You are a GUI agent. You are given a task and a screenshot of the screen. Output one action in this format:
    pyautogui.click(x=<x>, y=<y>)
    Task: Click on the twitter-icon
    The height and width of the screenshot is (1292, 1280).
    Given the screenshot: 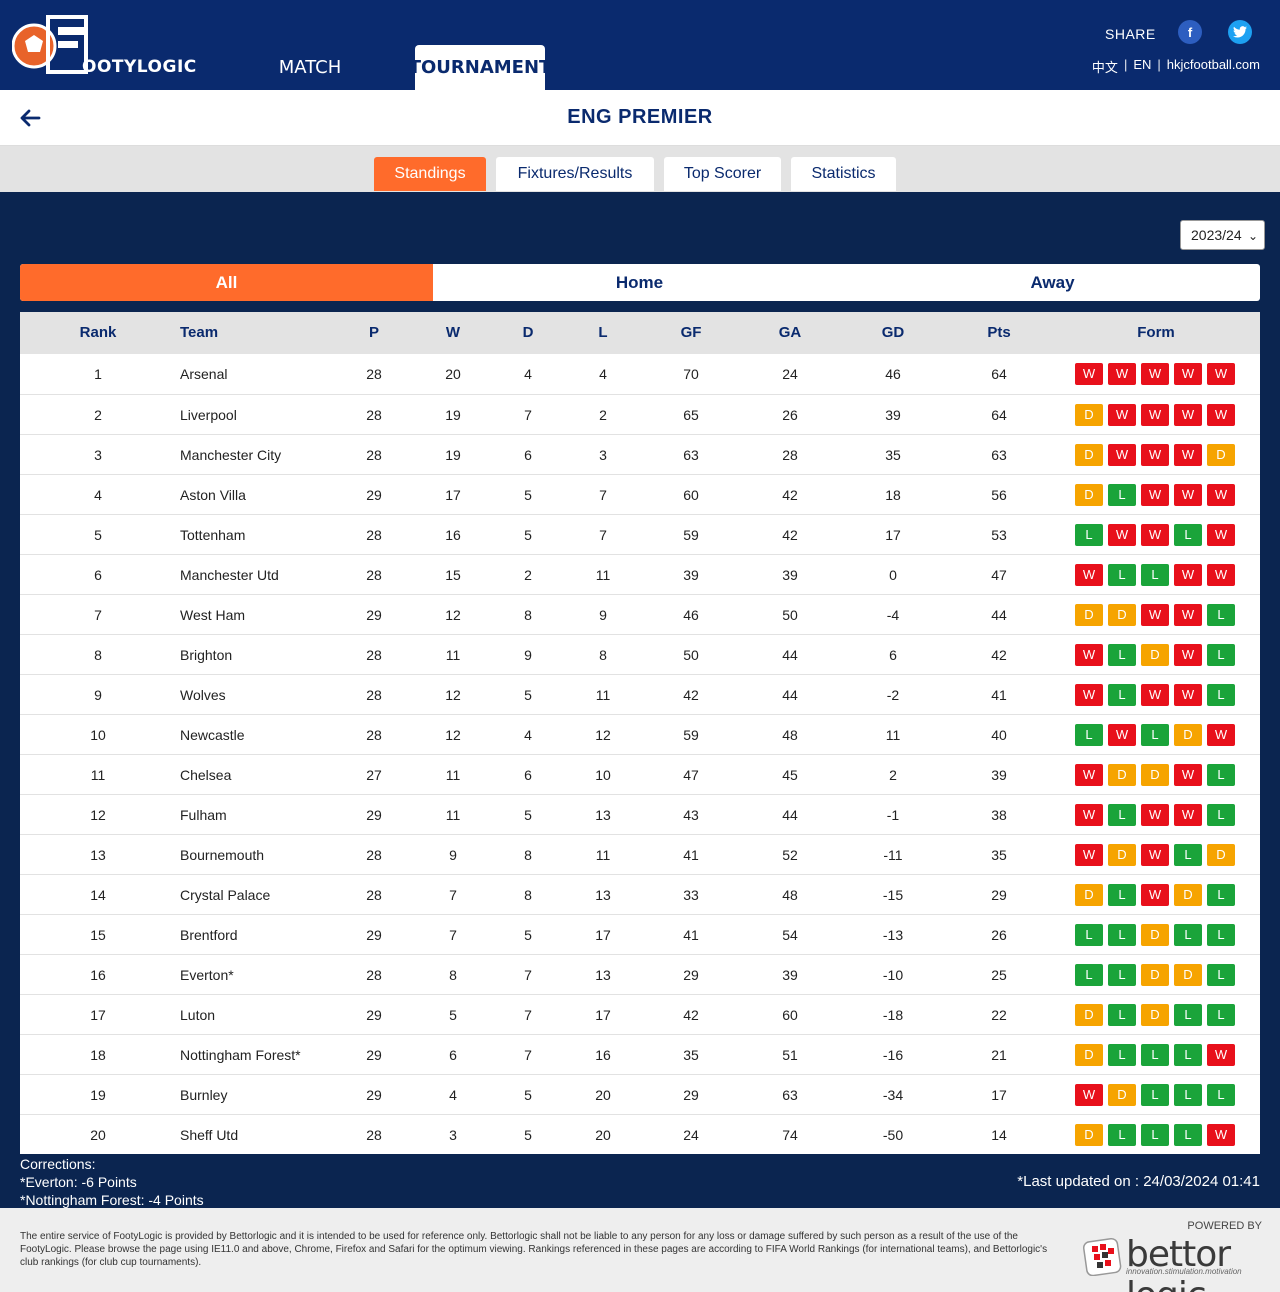 What is the action you would take?
    pyautogui.click(x=1240, y=32)
    